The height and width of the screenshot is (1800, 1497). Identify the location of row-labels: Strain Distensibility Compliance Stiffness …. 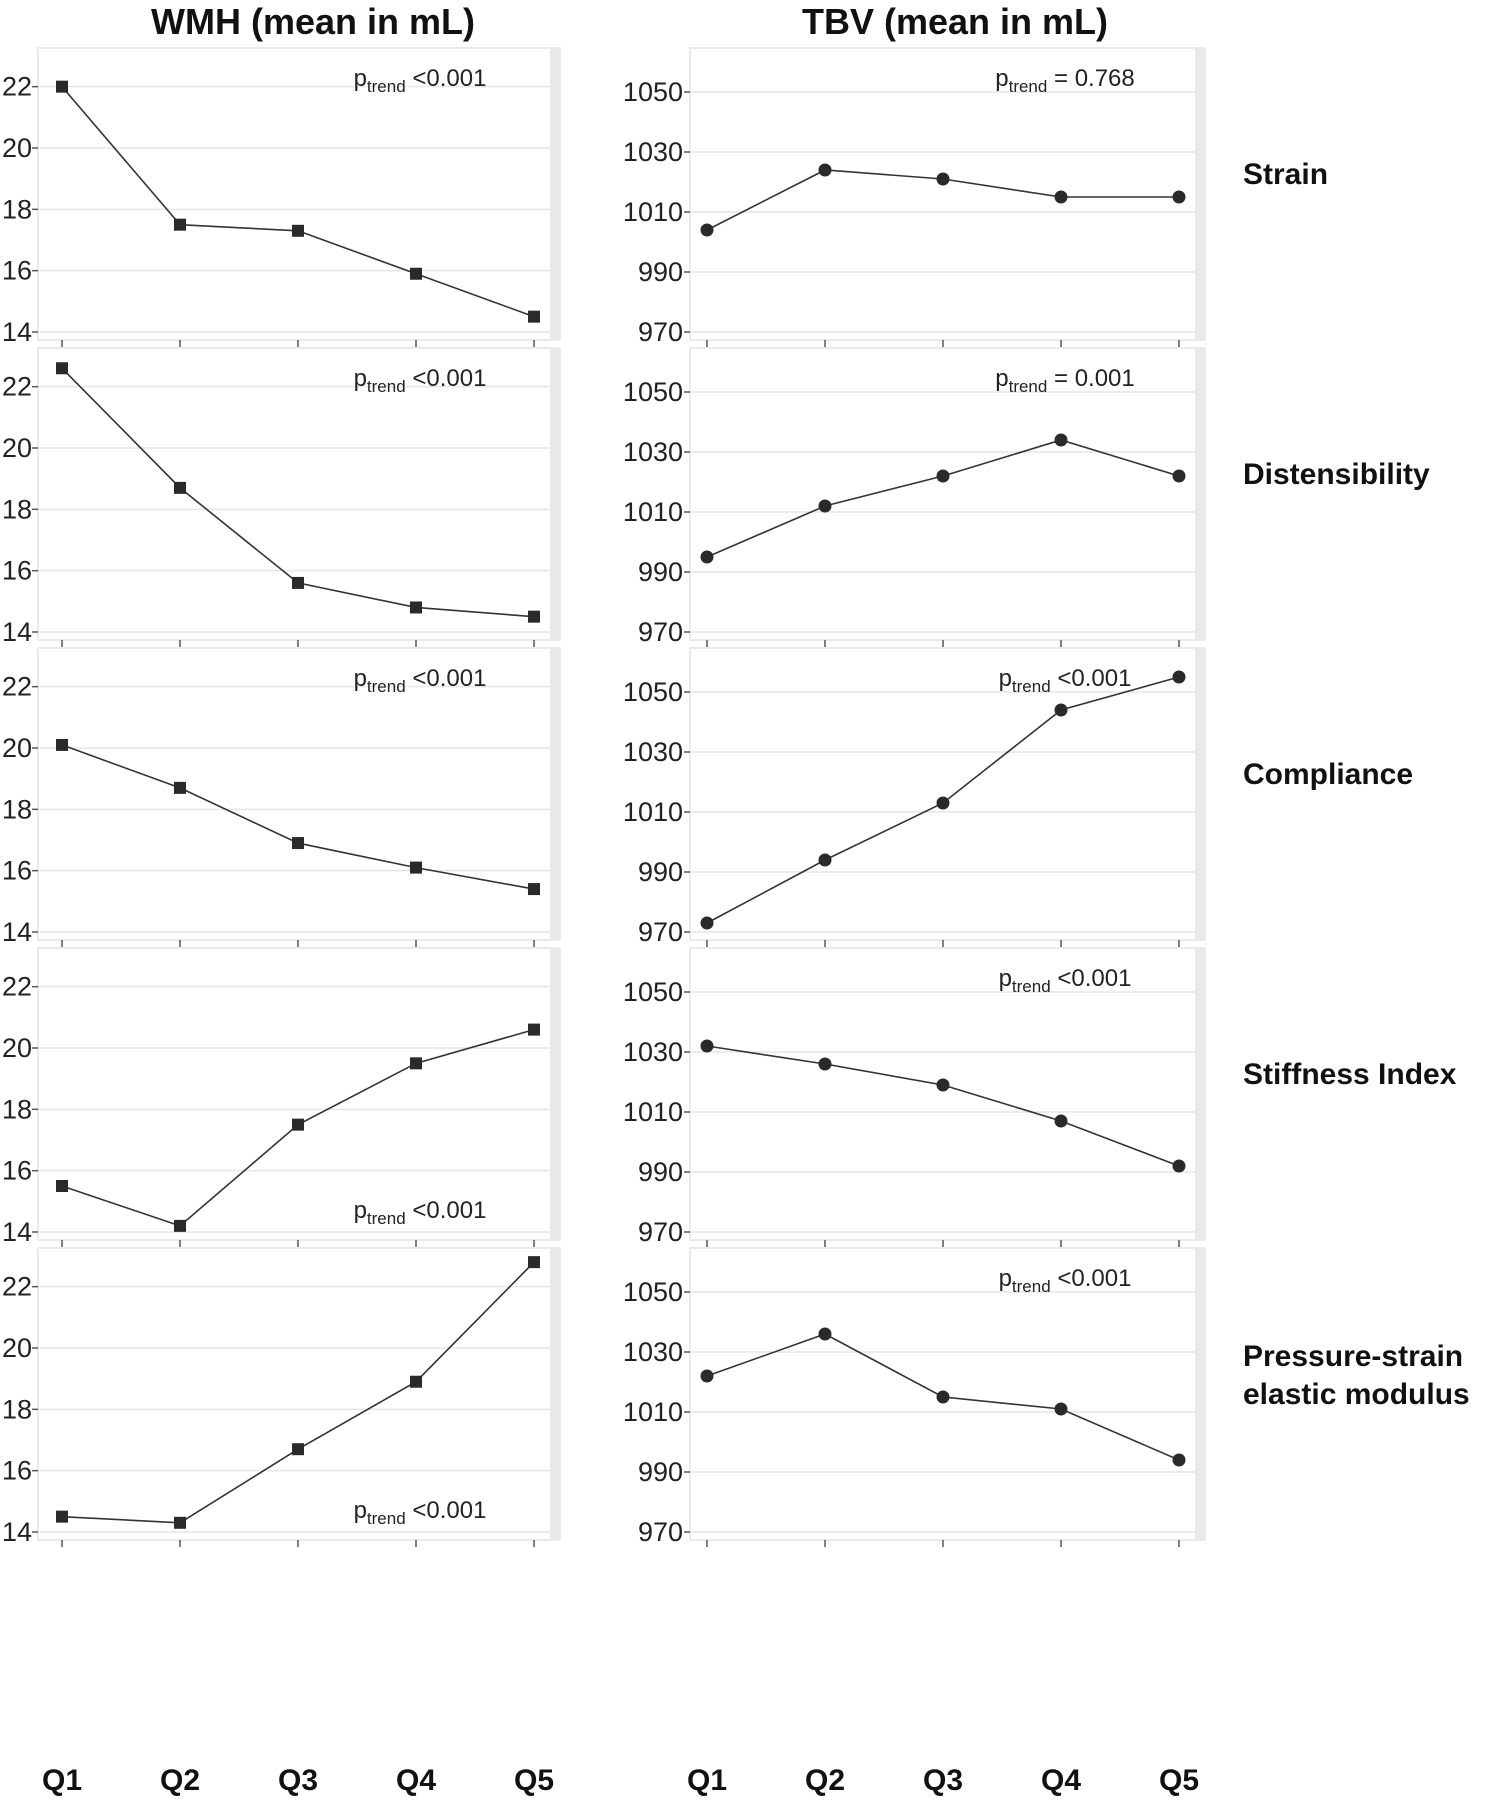
(1356, 784).